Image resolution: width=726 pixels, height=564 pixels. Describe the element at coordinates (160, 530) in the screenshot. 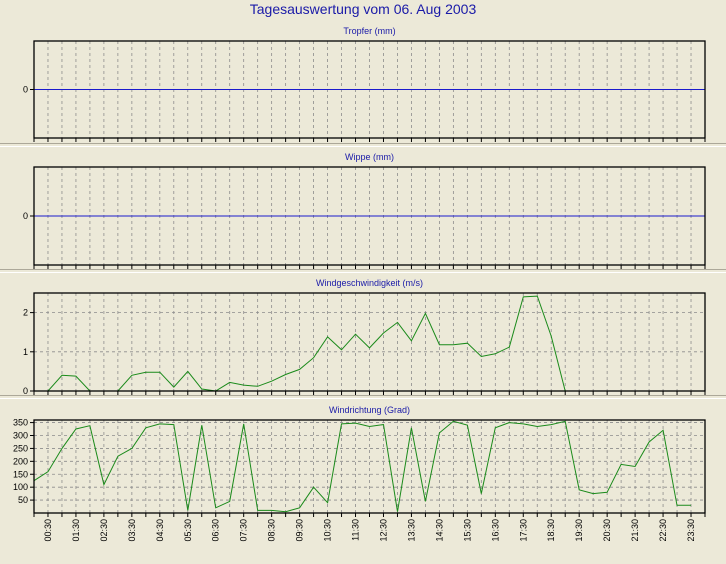

I see `x-tick-label: 04:30` at that location.